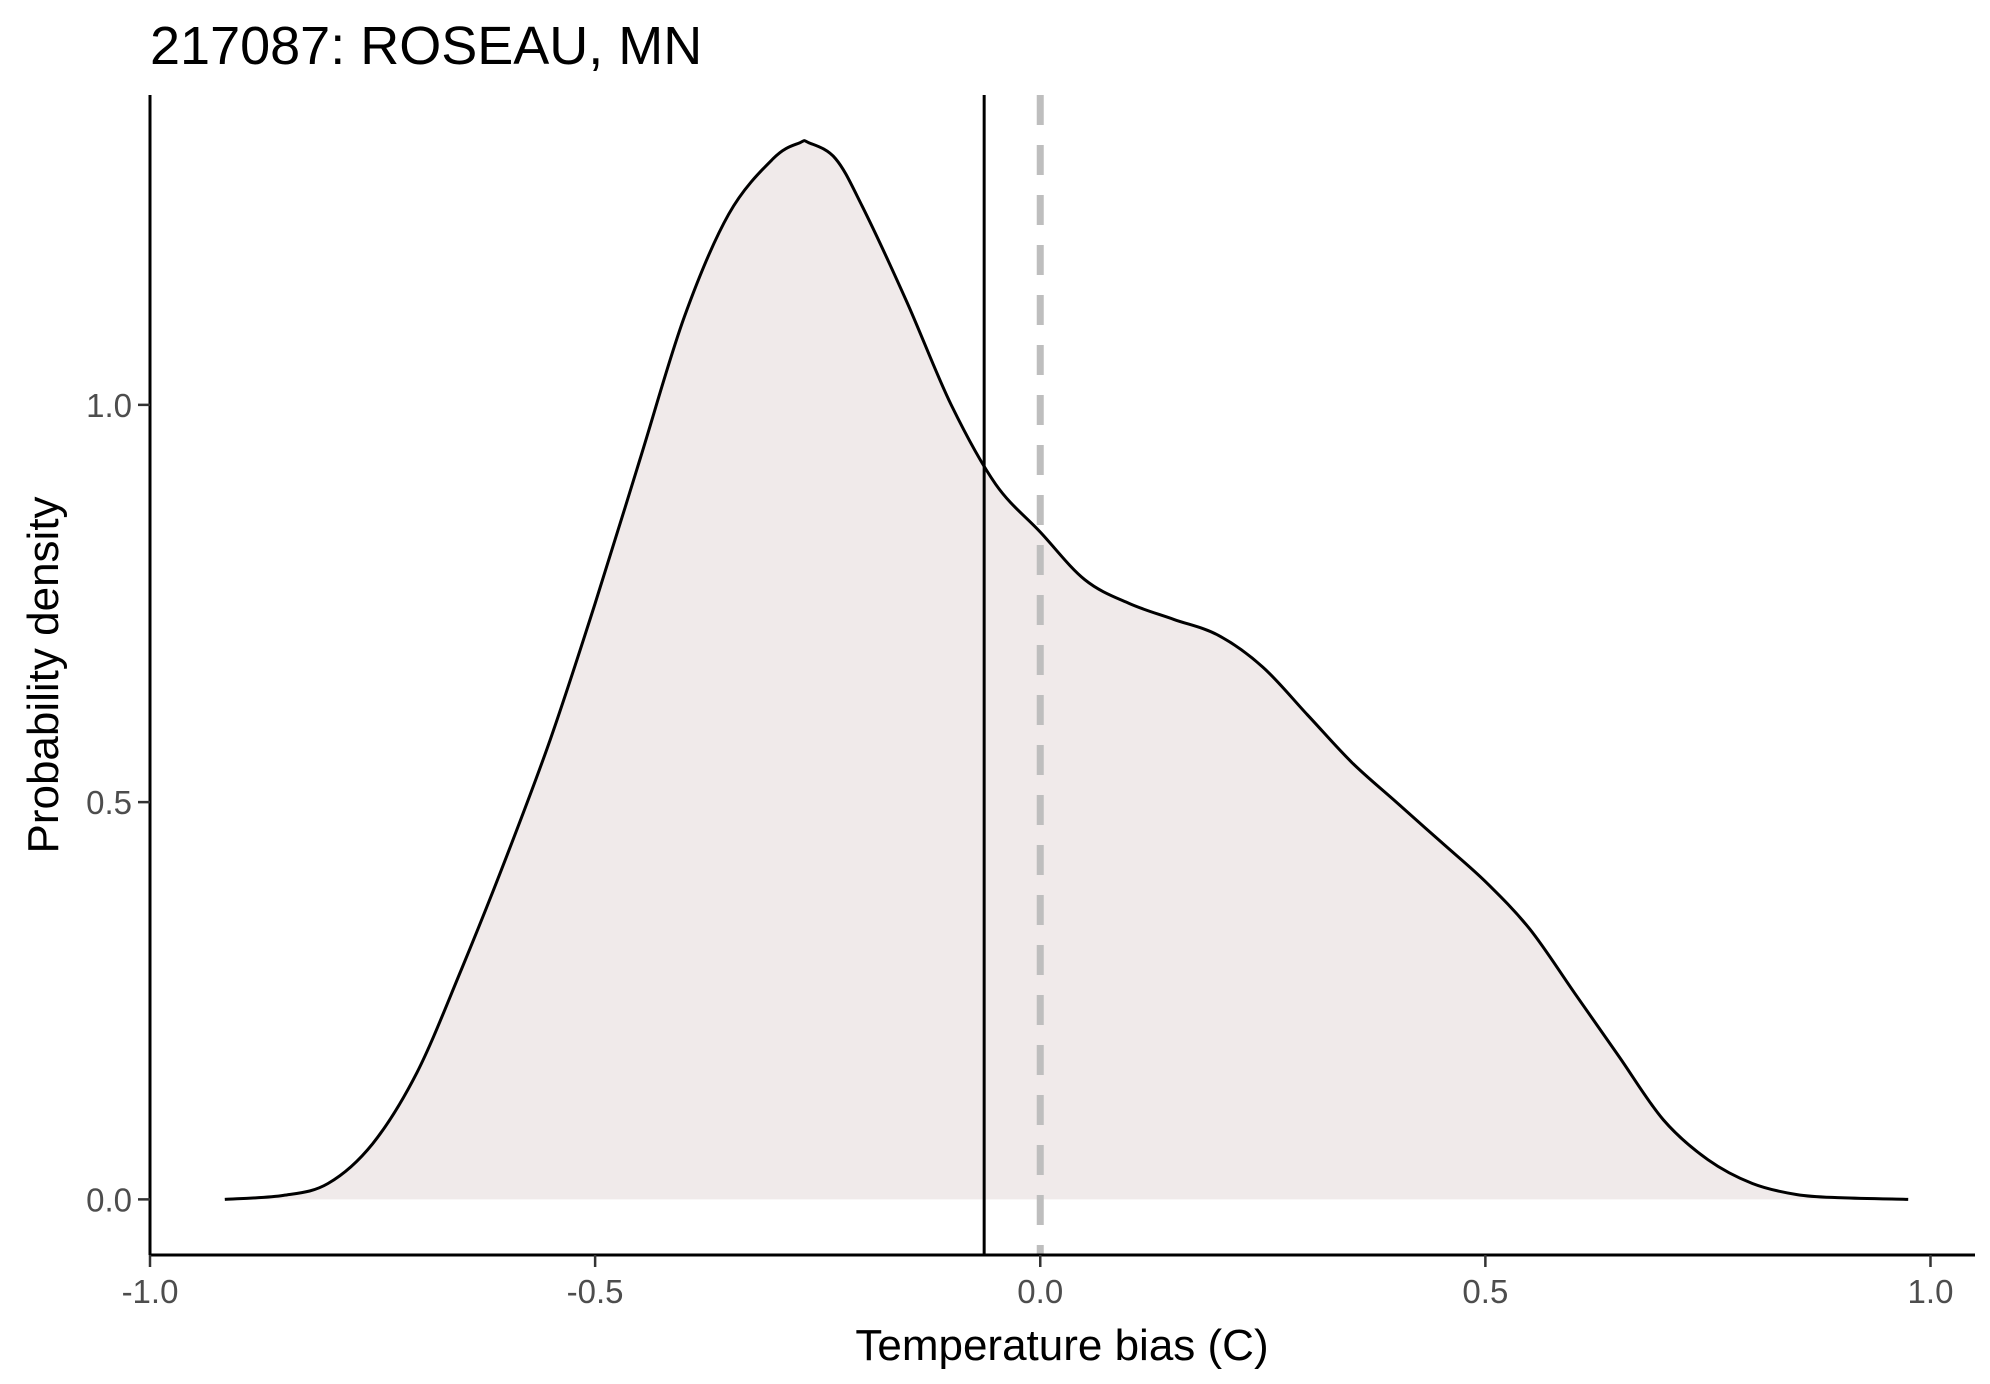 Image resolution: width=1990 pixels, height=1384 pixels. I want to click on y-tick-label: 1.0, so click(109, 405).